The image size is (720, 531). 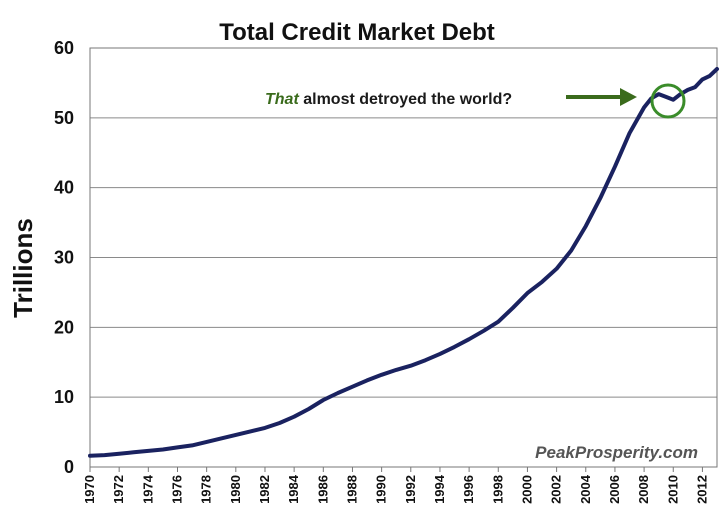 What do you see at coordinates (497, 489) in the screenshot?
I see `x-tick-label: 1998` at bounding box center [497, 489].